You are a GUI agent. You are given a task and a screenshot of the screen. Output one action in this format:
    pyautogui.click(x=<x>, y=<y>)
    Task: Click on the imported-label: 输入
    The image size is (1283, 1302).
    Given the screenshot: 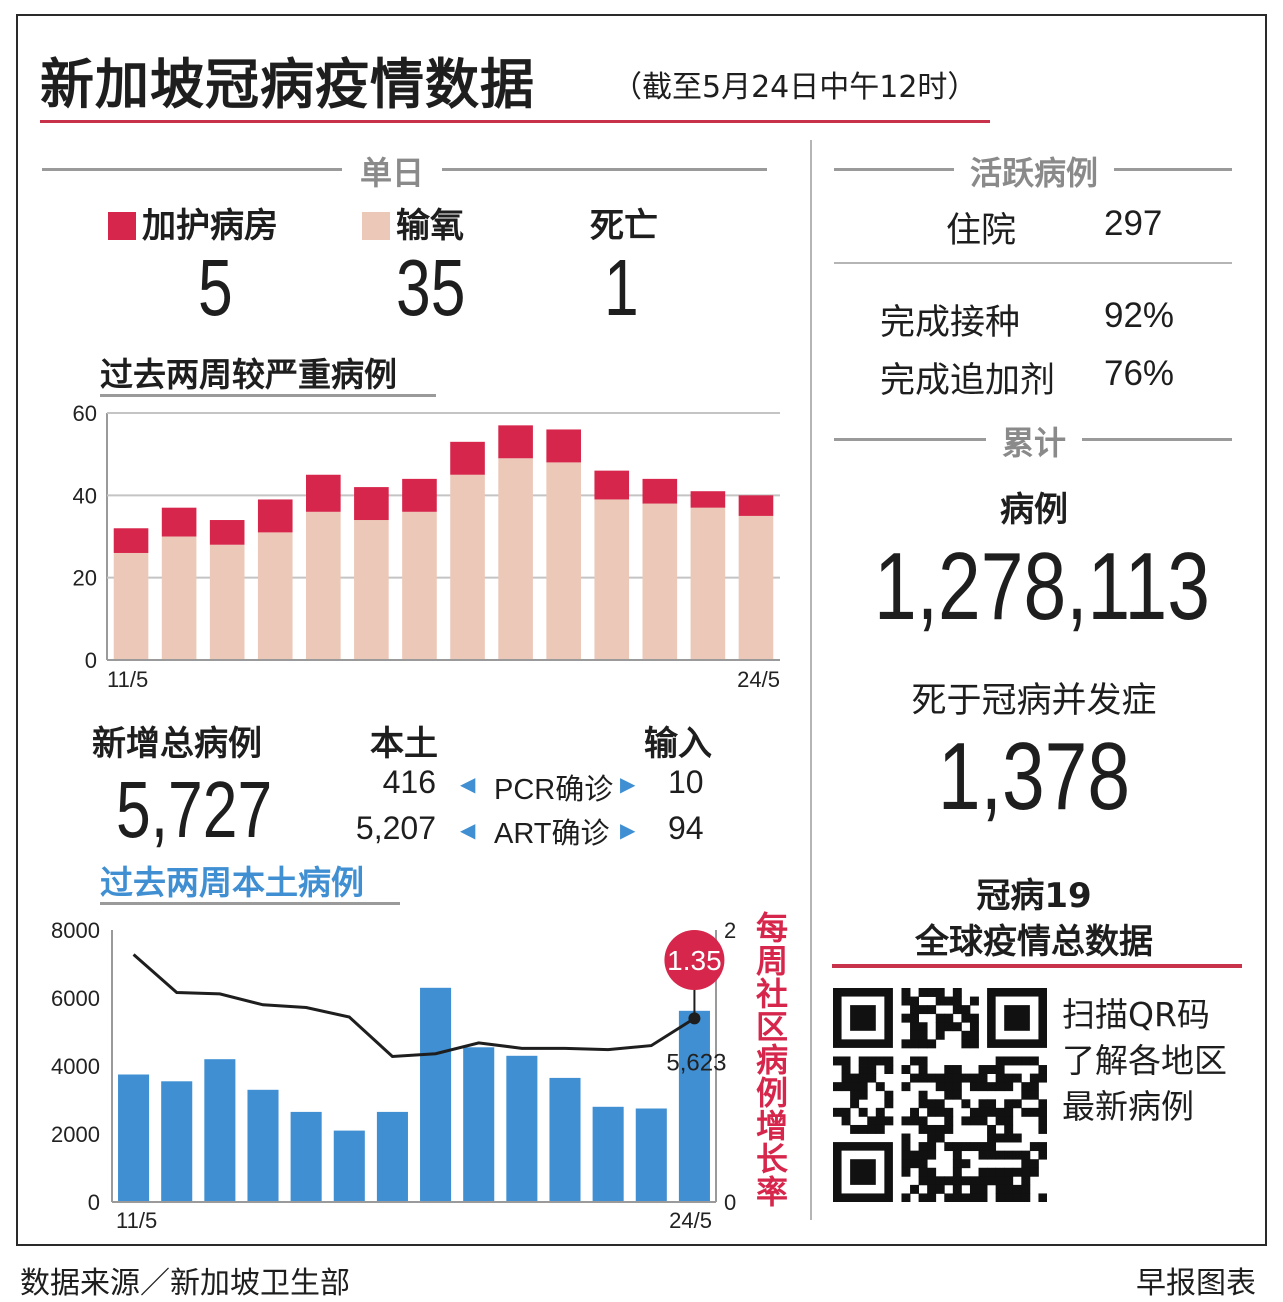 What is the action you would take?
    pyautogui.click(x=678, y=744)
    